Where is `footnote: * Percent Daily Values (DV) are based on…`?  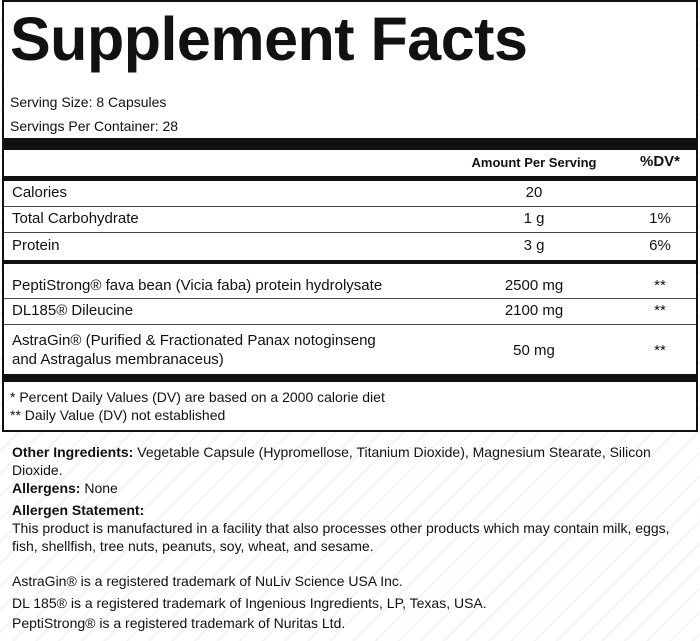 footnote: * Percent Daily Values (DV) are based on… is located at coordinates (197, 397).